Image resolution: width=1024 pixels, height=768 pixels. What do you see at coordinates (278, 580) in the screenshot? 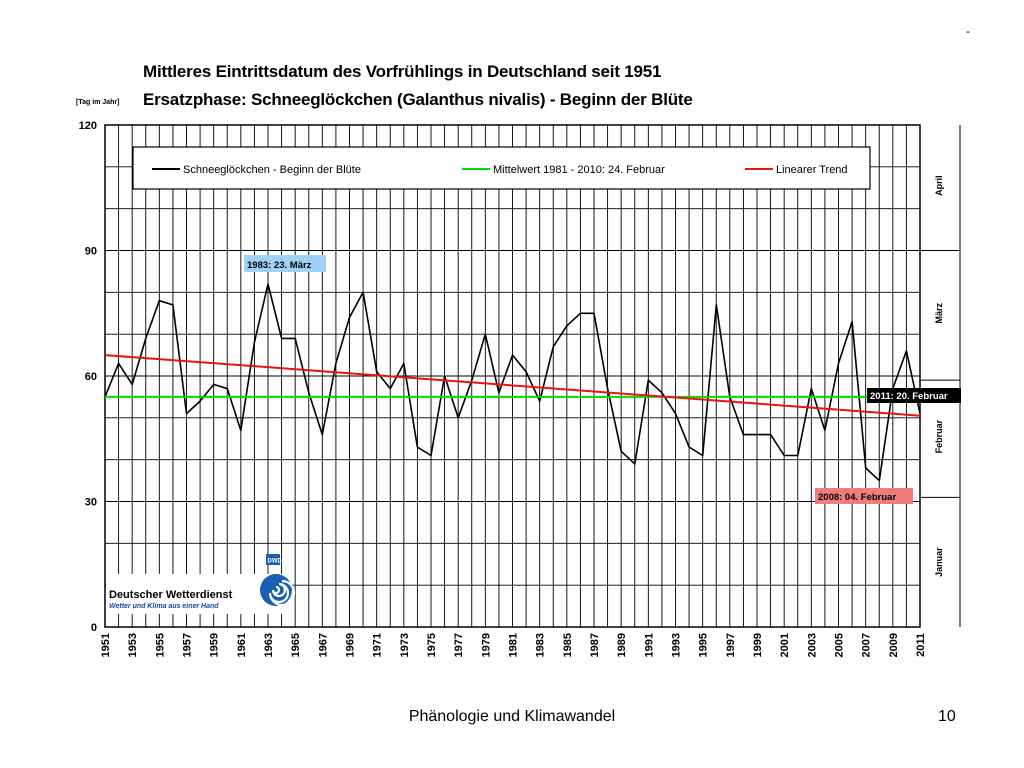
I see `dwd-spiral-logo-icon: DWD` at bounding box center [278, 580].